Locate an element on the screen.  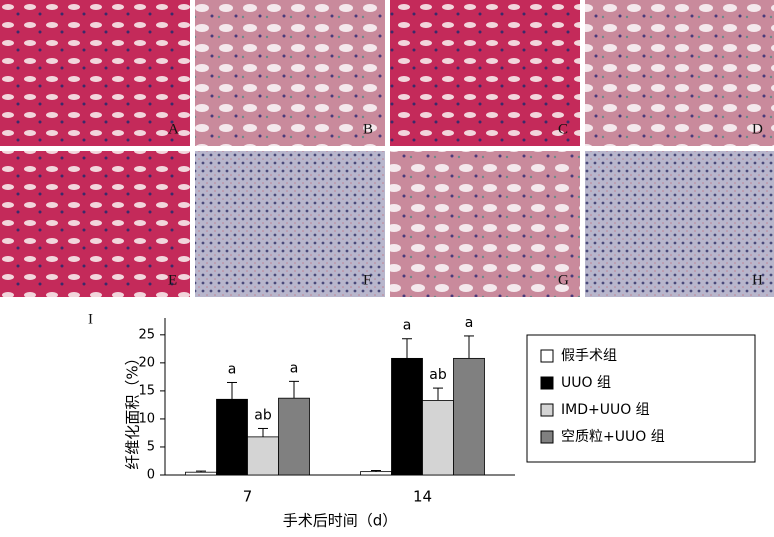
legend-label: UUO 组 is located at coordinates (586, 383).